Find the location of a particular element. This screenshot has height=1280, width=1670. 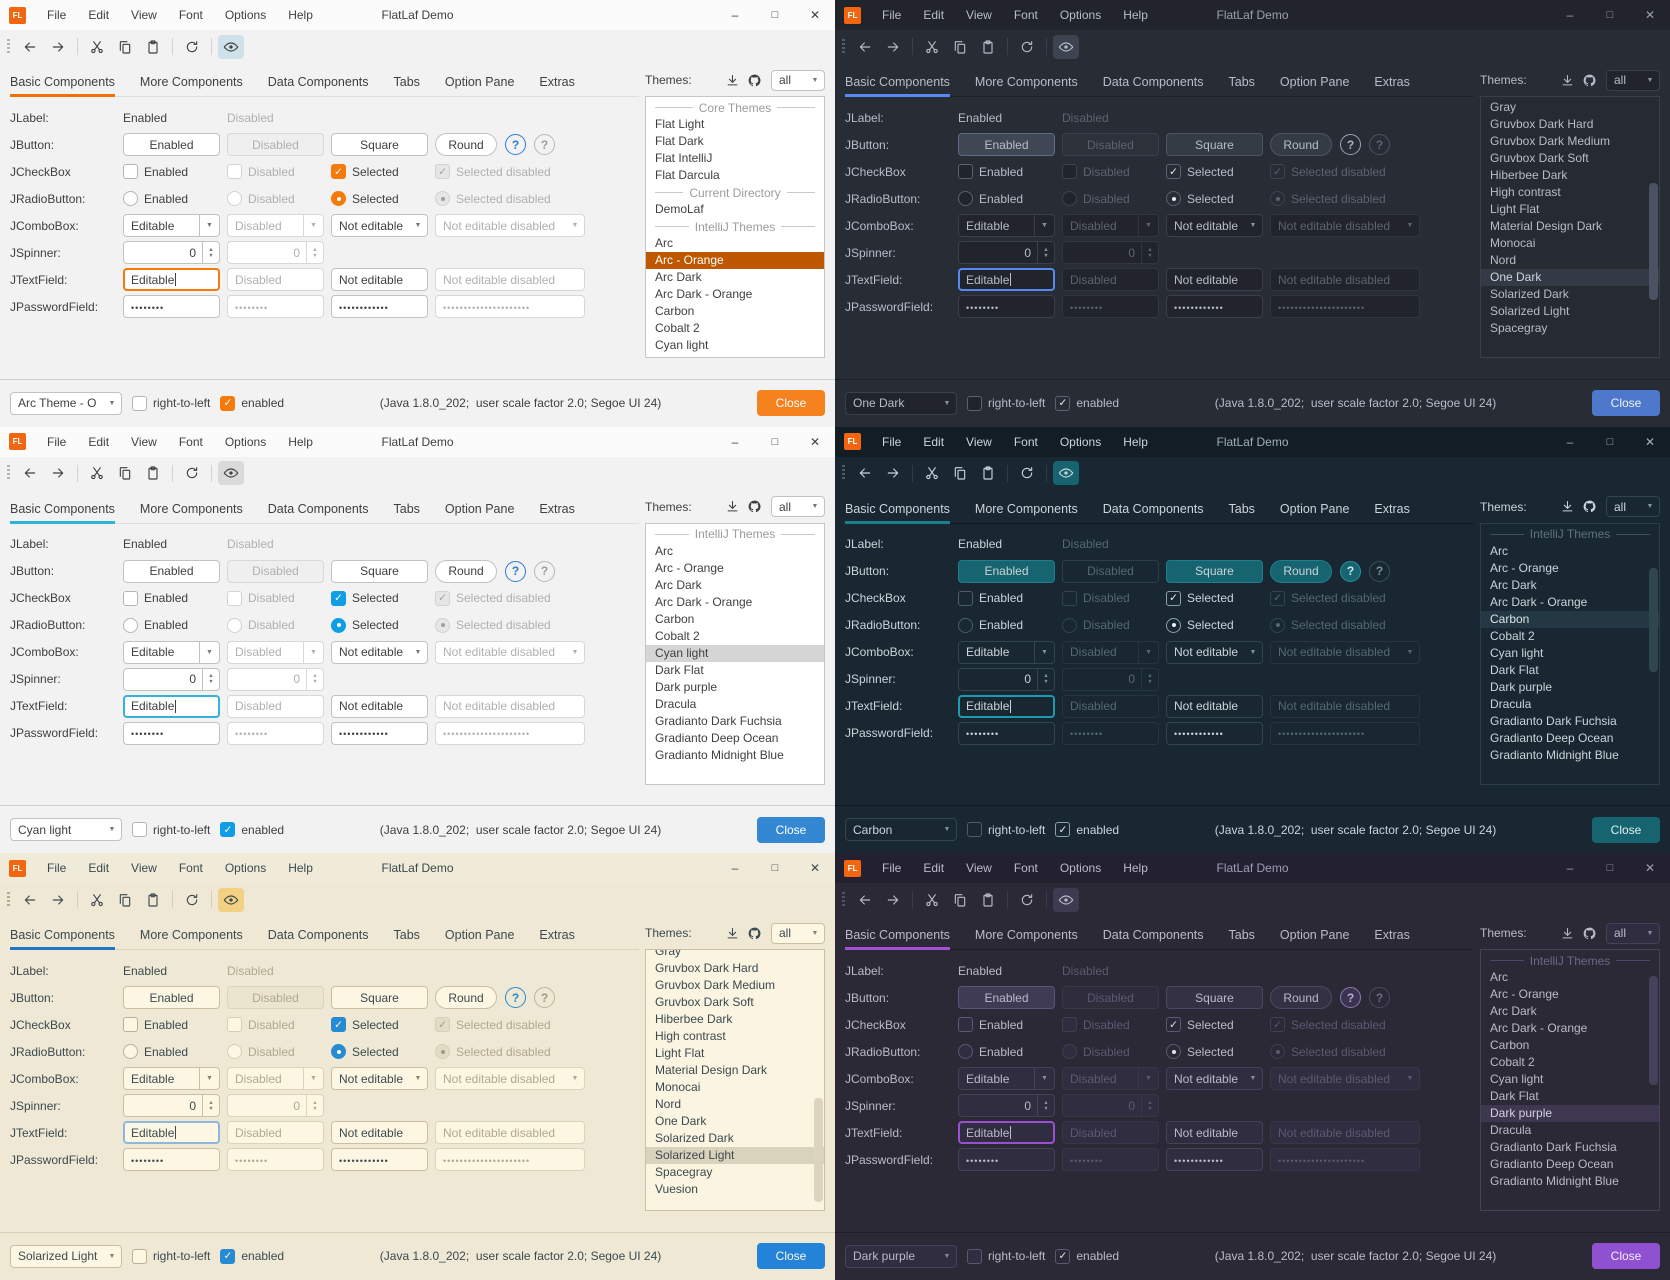

menu-view: View is located at coordinates (144, 868).